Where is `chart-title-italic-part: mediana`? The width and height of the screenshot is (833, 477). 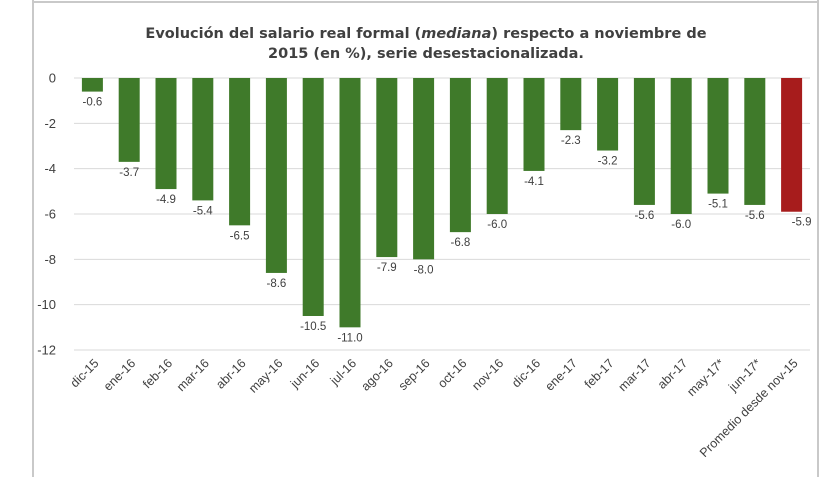
chart-title-italic-part: mediana is located at coordinates (456, 34).